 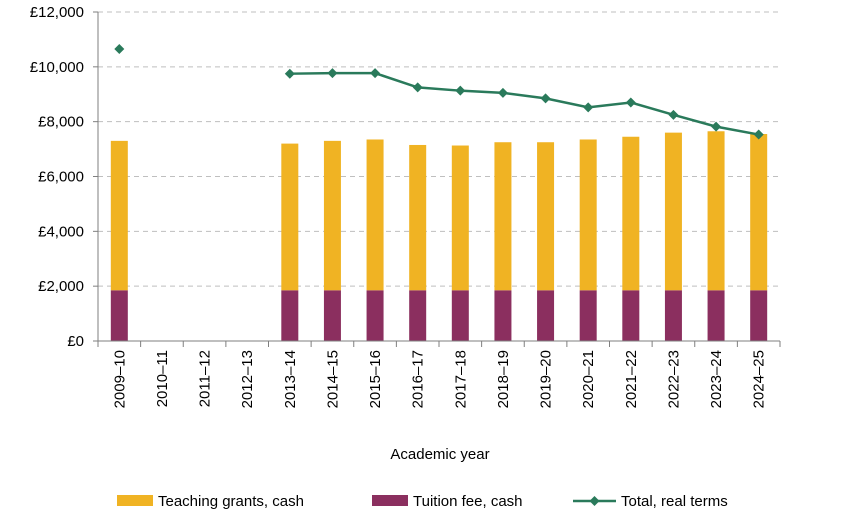 I want to click on x-tick-label: 2024–25, so click(x=759, y=379).